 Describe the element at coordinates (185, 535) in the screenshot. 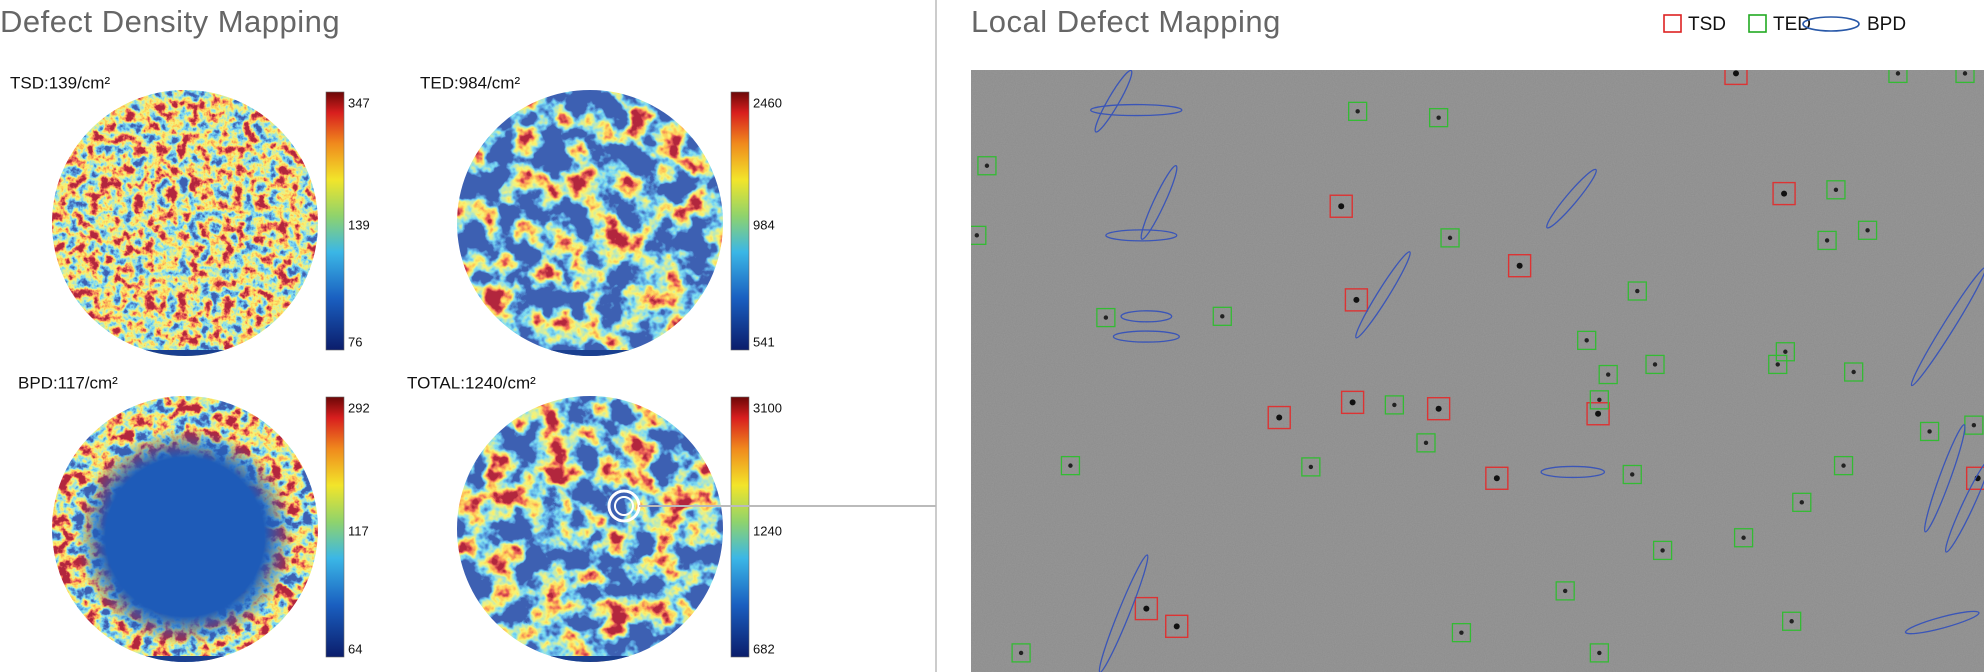

I see `wafer-center` at that location.